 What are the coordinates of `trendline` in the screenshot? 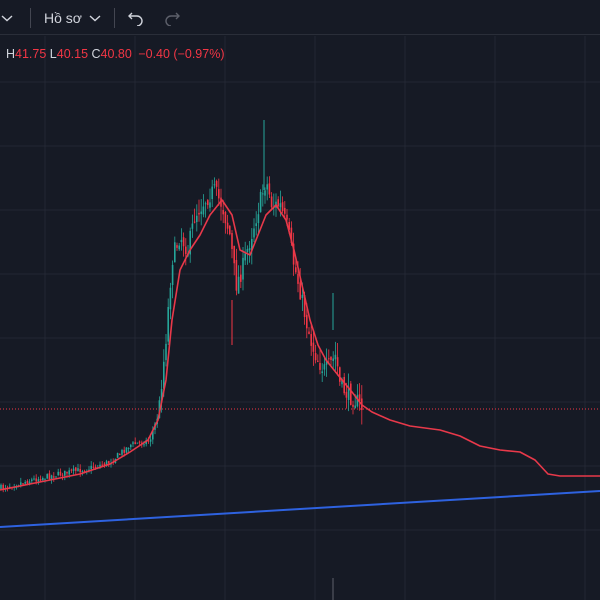 It's located at (300, 509).